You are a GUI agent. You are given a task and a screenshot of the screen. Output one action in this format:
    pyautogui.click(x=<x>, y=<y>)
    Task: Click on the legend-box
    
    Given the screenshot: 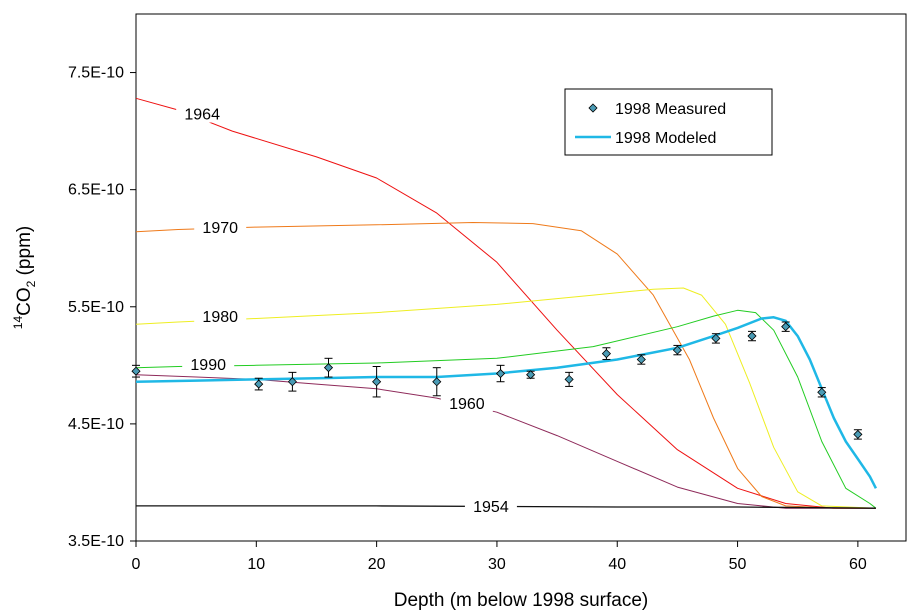 What is the action you would take?
    pyautogui.click(x=668, y=122)
    